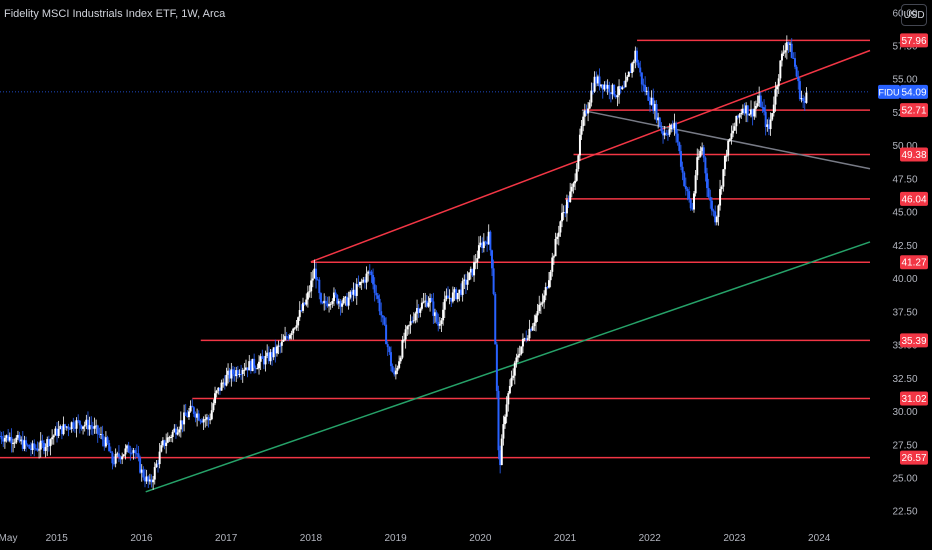 This screenshot has height=550, width=932. I want to click on level-badge-label: 46.04, so click(913, 199).